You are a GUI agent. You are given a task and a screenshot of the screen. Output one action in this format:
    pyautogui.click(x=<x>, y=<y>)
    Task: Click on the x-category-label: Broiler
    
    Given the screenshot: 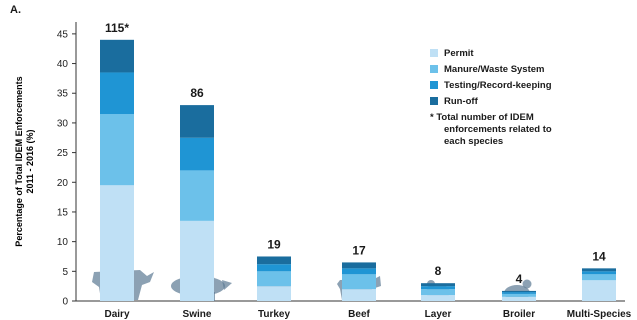 What is the action you would take?
    pyautogui.click(x=519, y=314)
    